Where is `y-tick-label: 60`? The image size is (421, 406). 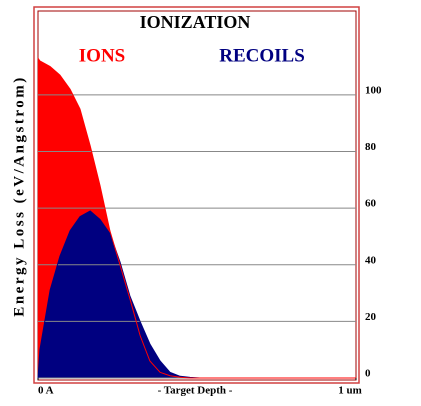
y-tick-label: 60 is located at coordinates (371, 204).